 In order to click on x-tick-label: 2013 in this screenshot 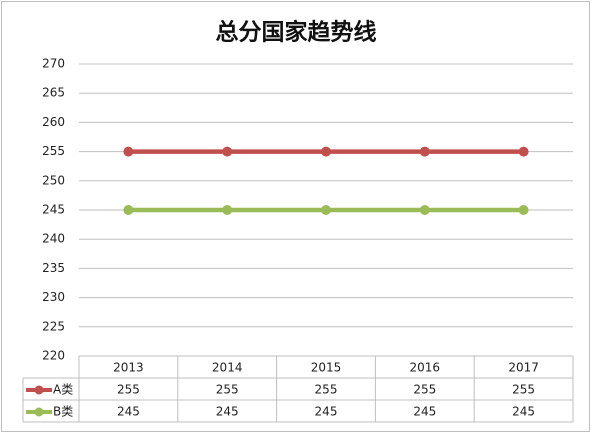, I will do `click(128, 368)`.